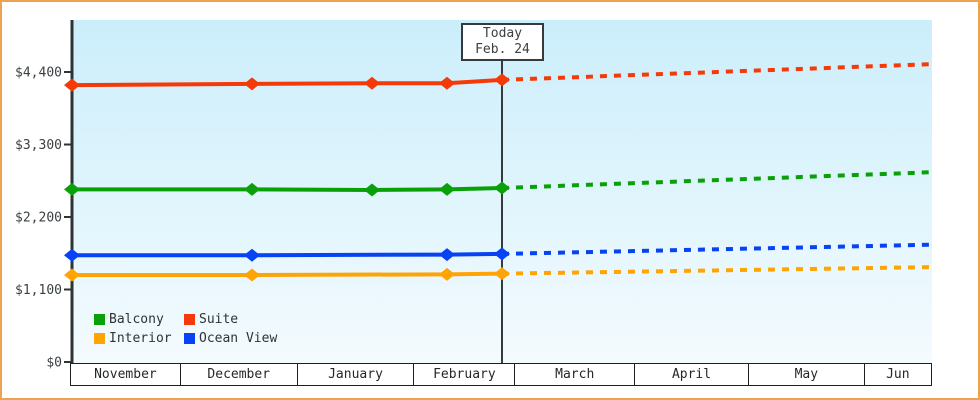 The height and width of the screenshot is (400, 980). What do you see at coordinates (189, 319) in the screenshot?
I see `legend-swatch-suite` at bounding box center [189, 319].